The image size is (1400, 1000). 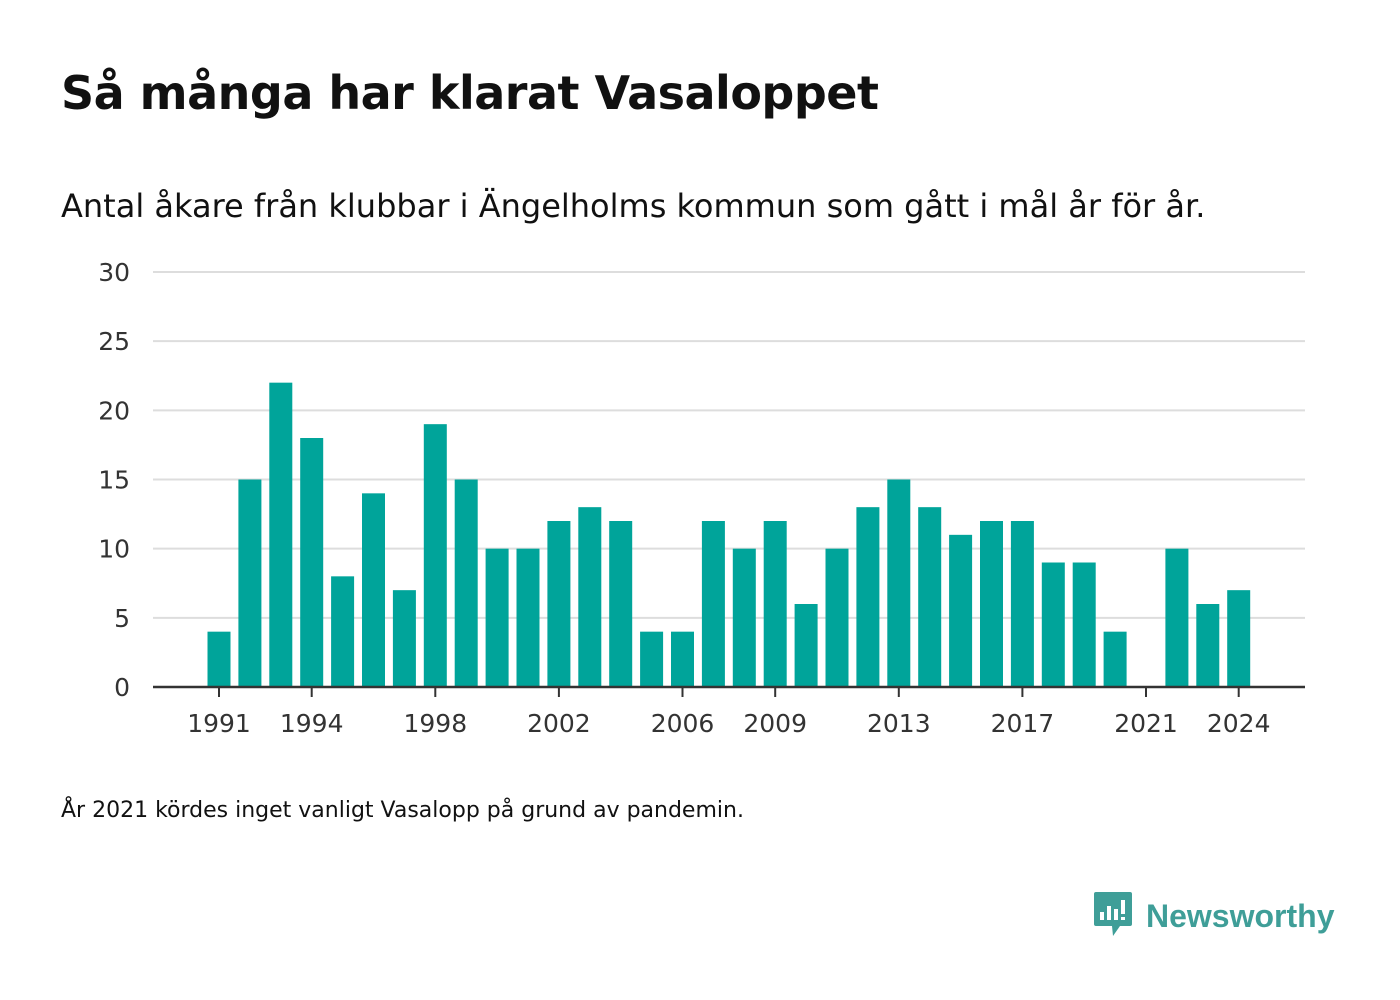 I want to click on x-tick-label: 1994, so click(x=312, y=723).